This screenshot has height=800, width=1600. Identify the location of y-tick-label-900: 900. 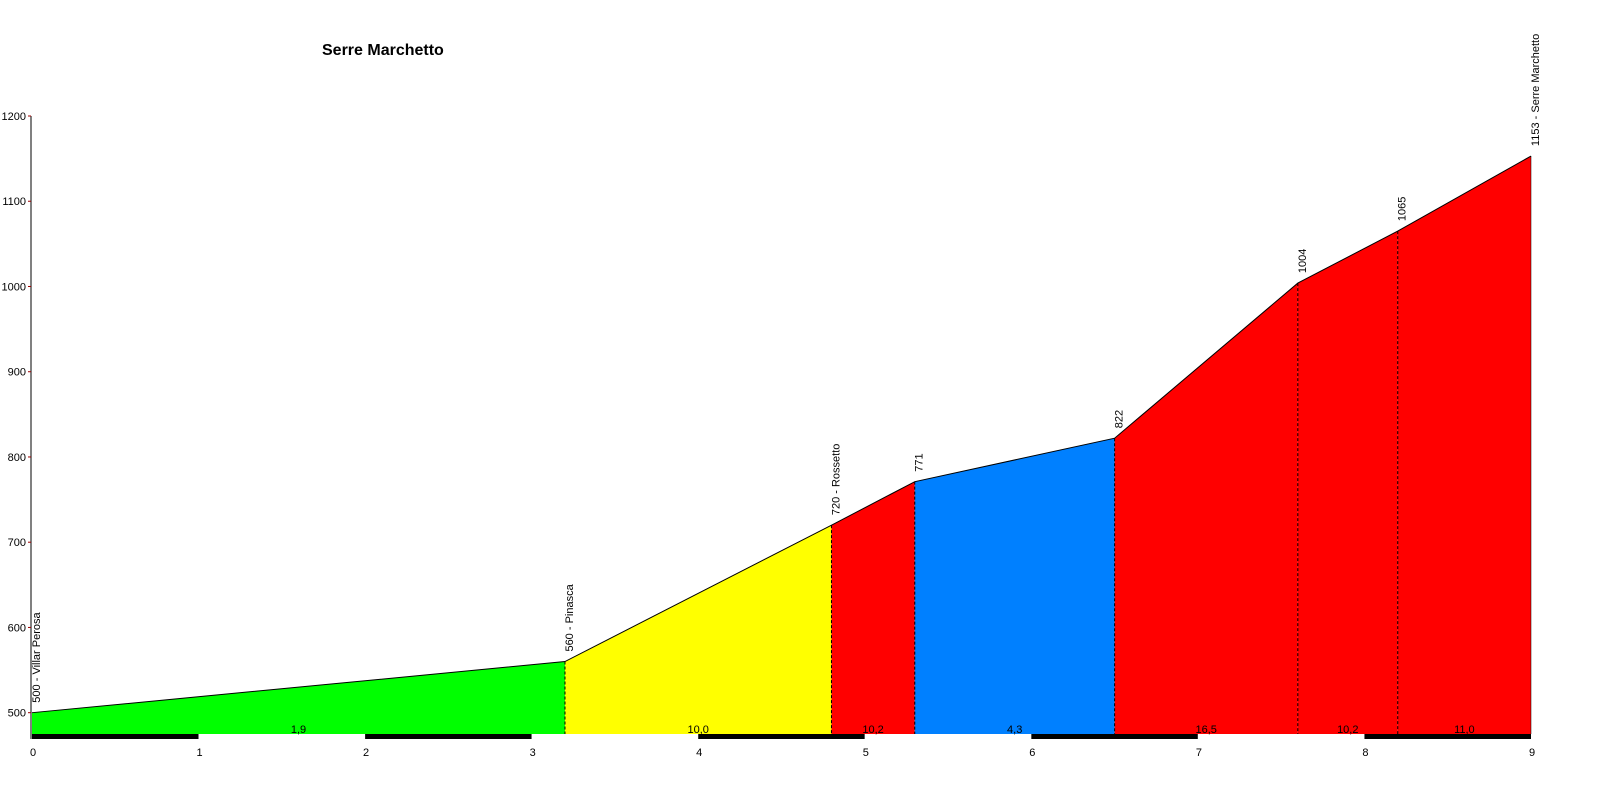
(17, 373).